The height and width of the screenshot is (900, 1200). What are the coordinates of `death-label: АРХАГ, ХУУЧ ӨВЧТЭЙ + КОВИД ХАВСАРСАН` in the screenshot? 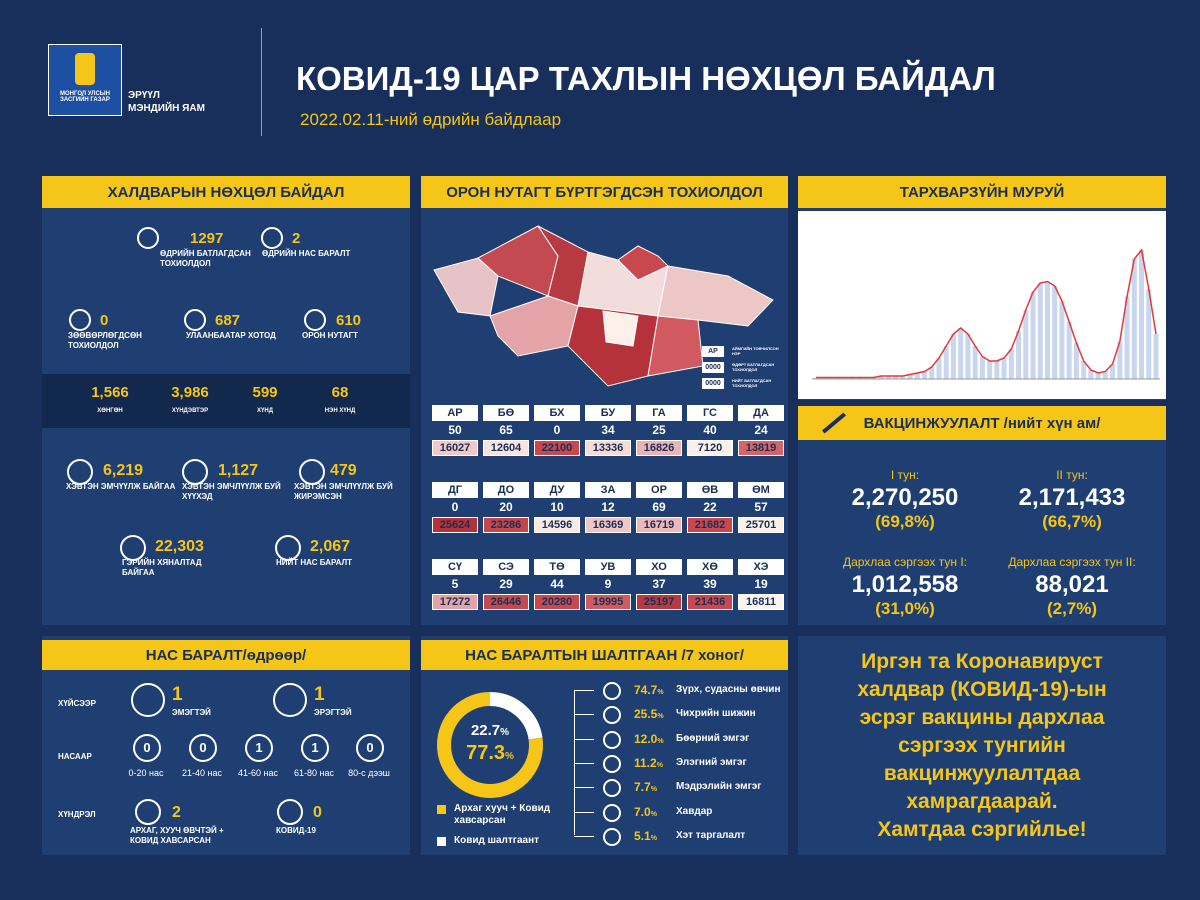 It's located at (177, 835).